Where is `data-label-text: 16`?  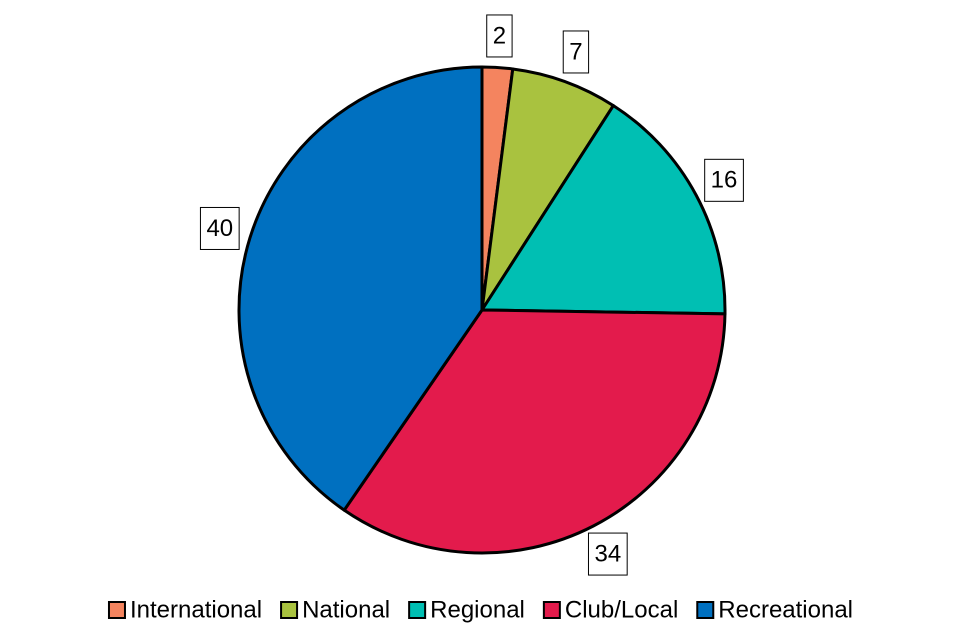 data-label-text: 16 is located at coordinates (724, 180).